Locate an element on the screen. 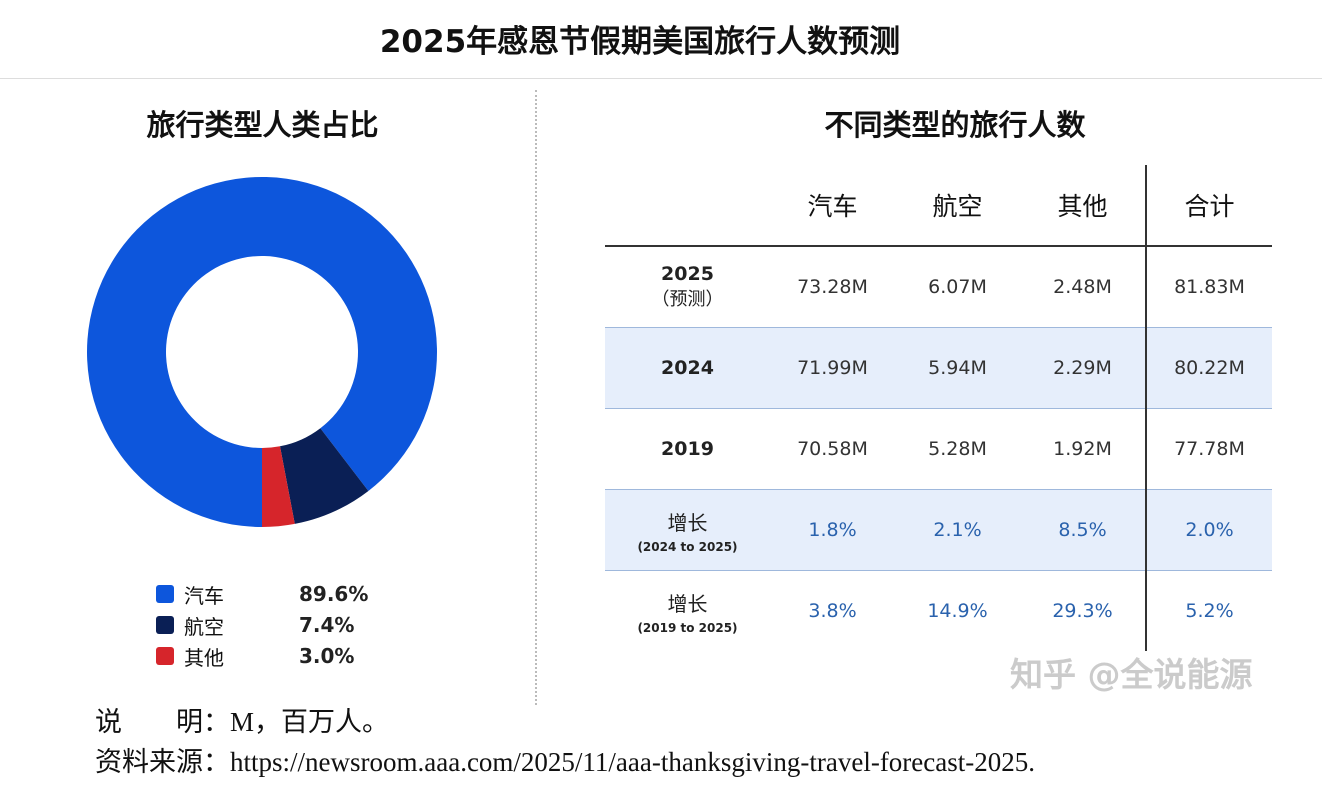  legend-item: 其他 3.0% is located at coordinates (255, 656).